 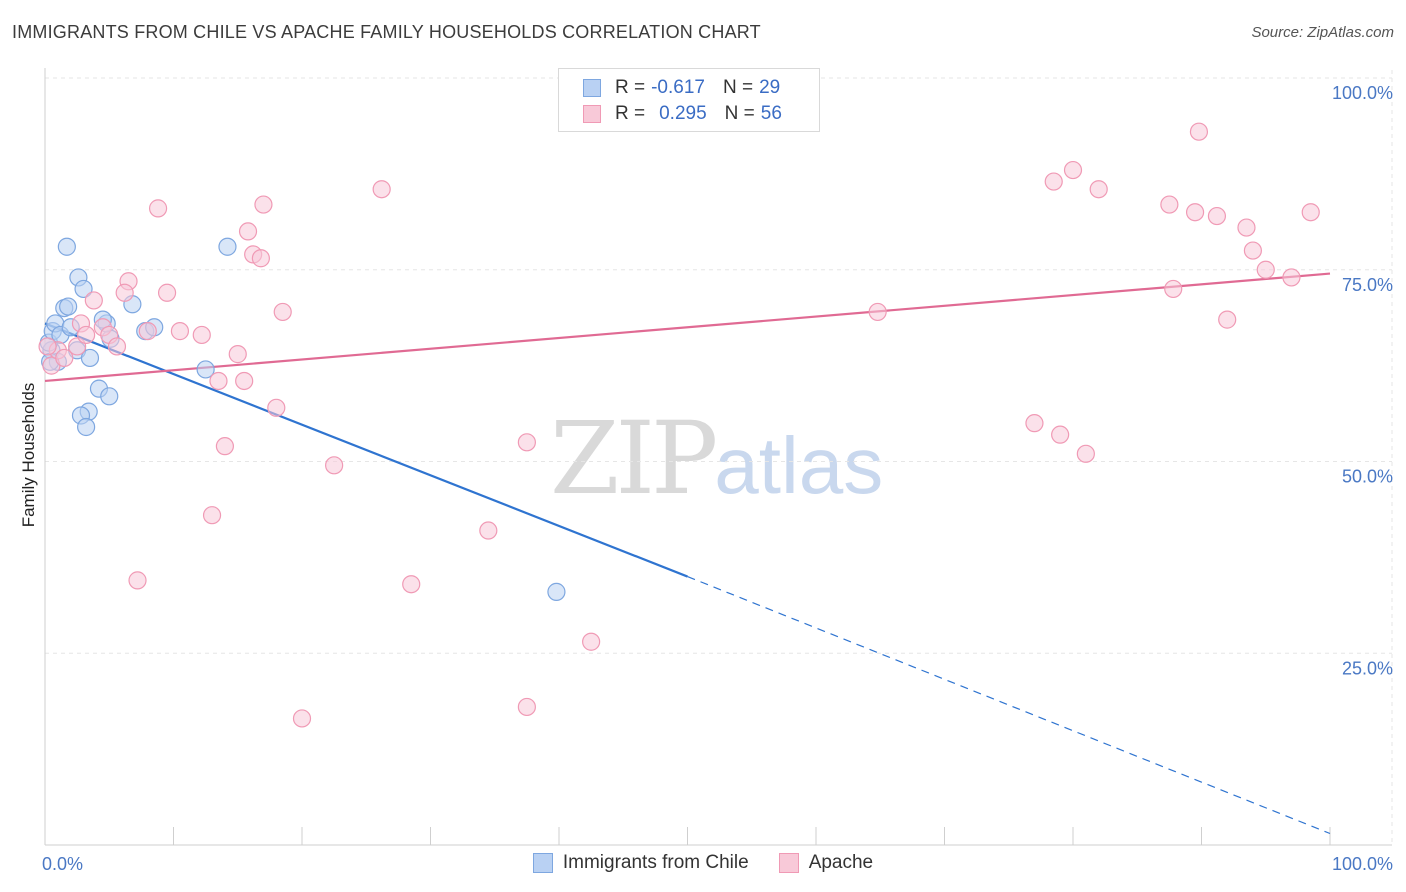 What do you see at coordinates (366, 450) in the screenshot?
I see `trend-line-chile` at bounding box center [366, 450].